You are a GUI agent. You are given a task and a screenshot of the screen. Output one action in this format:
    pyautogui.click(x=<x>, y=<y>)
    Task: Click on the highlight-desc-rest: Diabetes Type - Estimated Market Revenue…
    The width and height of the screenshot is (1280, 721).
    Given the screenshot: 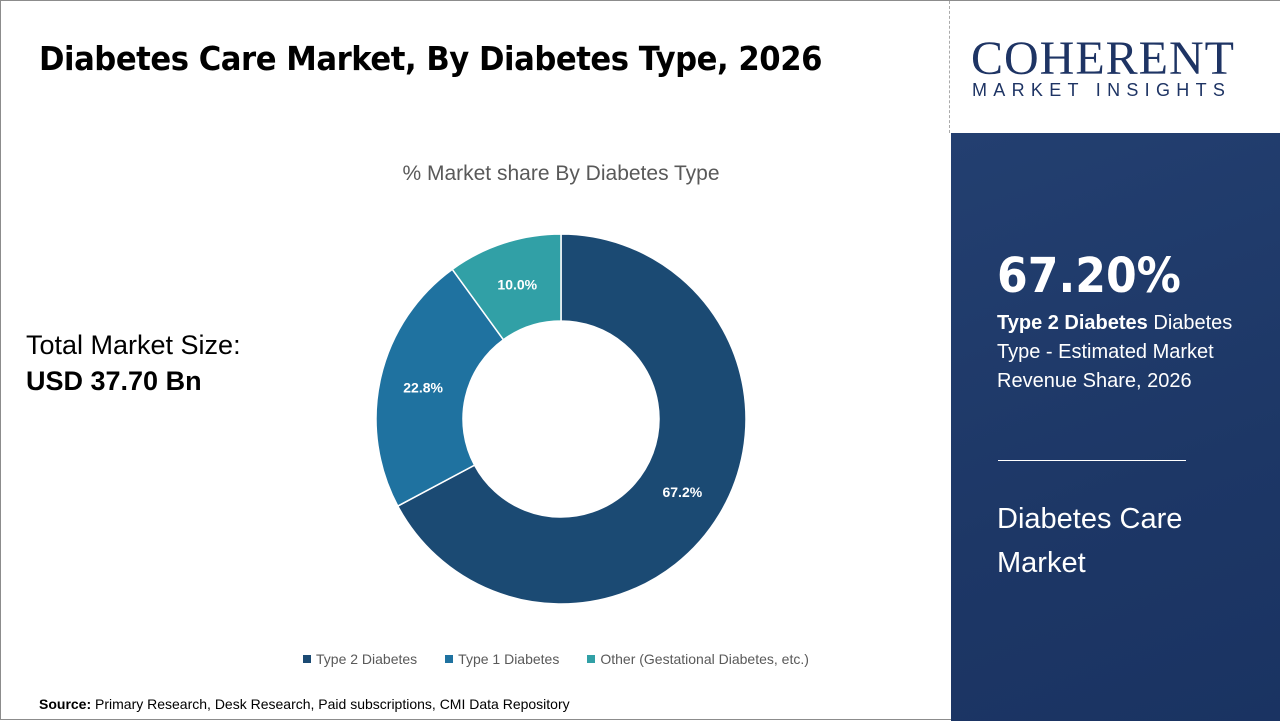 What is the action you would take?
    pyautogui.click(x=1115, y=352)
    